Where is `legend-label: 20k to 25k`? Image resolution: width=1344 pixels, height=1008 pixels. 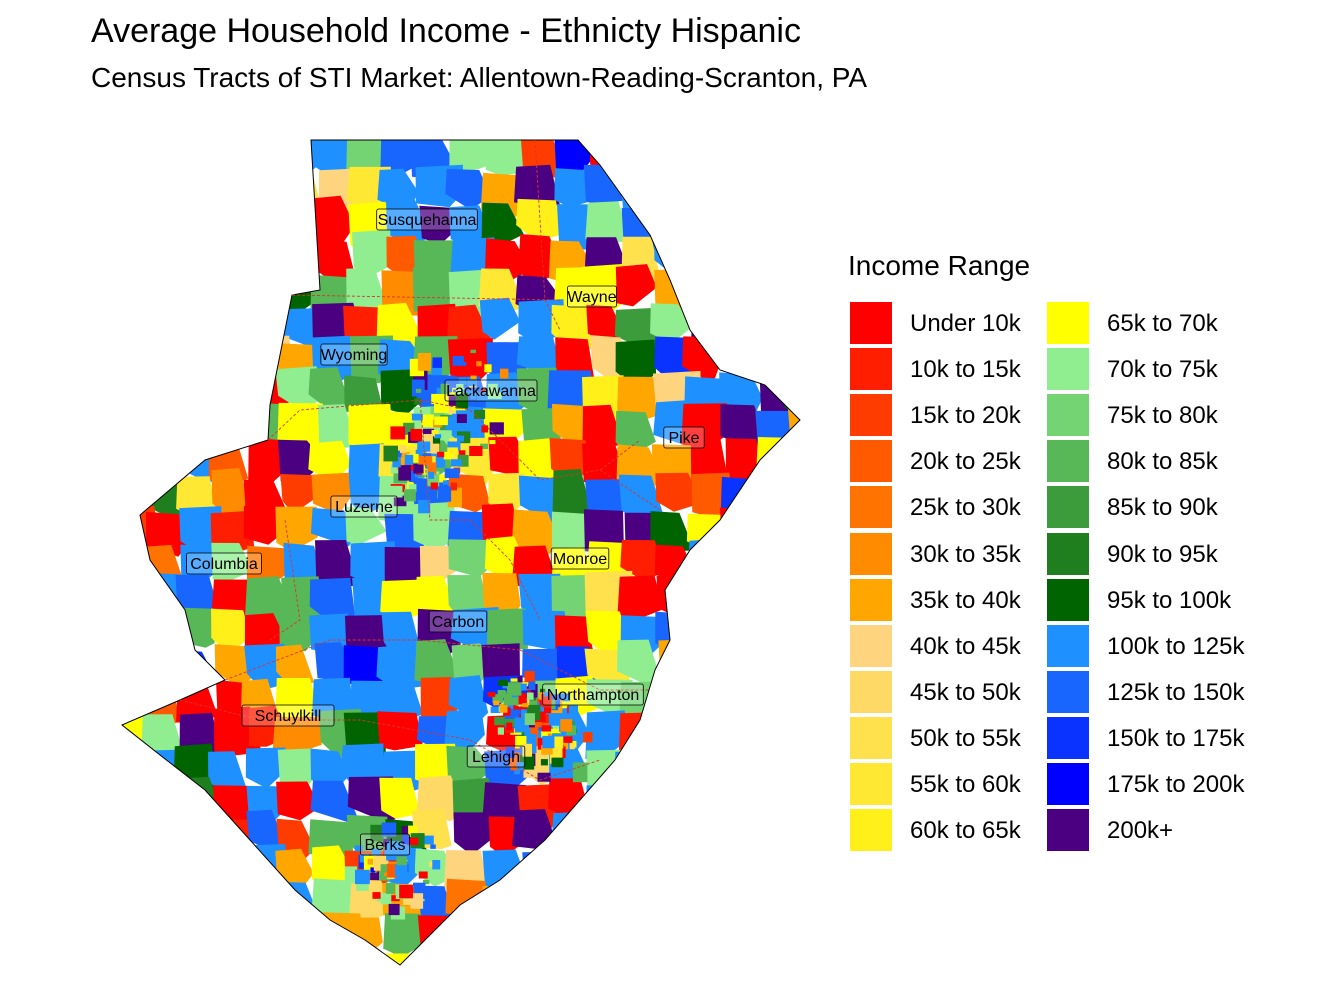 legend-label: 20k to 25k is located at coordinates (965, 462).